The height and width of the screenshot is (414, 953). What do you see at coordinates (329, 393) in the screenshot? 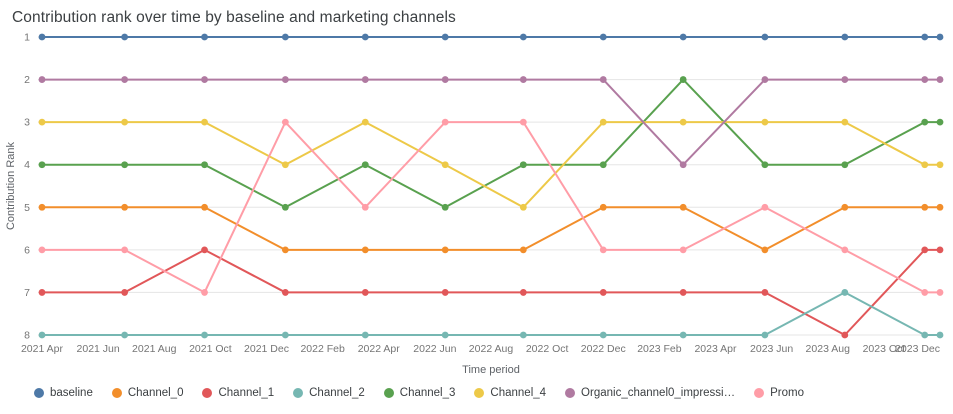
I see `legend-item-channel-2: Channel_2` at bounding box center [329, 393].